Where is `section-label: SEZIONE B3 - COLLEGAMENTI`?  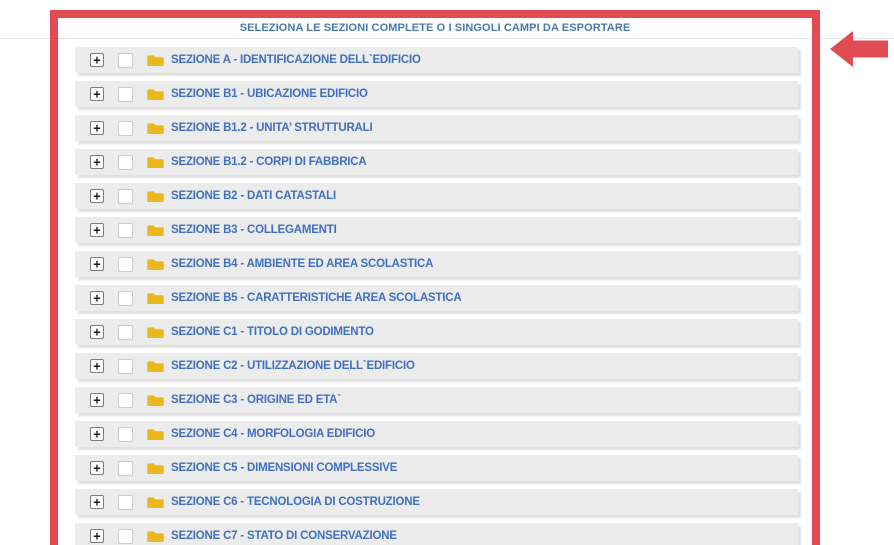
section-label: SEZIONE B3 - COLLEGAMENTI is located at coordinates (254, 230).